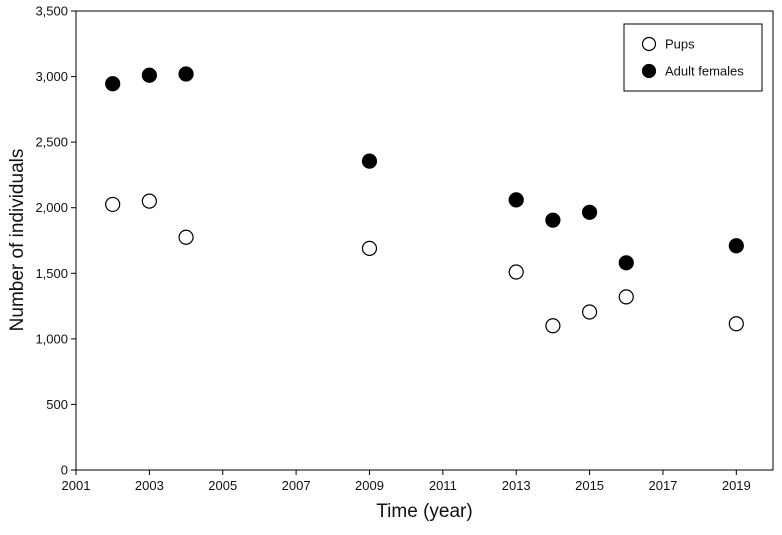 The width and height of the screenshot is (782, 535). Describe the element at coordinates (149, 485) in the screenshot. I see `x-tick-label: 2003` at that location.